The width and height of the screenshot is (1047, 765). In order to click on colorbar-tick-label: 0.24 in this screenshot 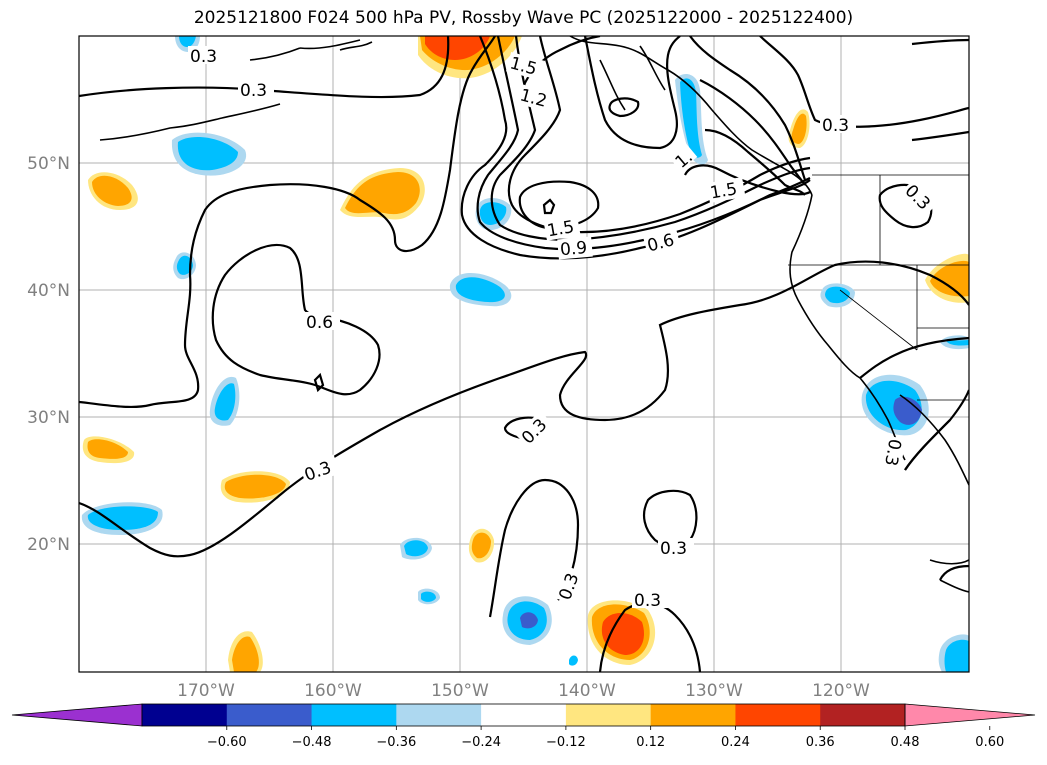, I will do `click(735, 742)`.